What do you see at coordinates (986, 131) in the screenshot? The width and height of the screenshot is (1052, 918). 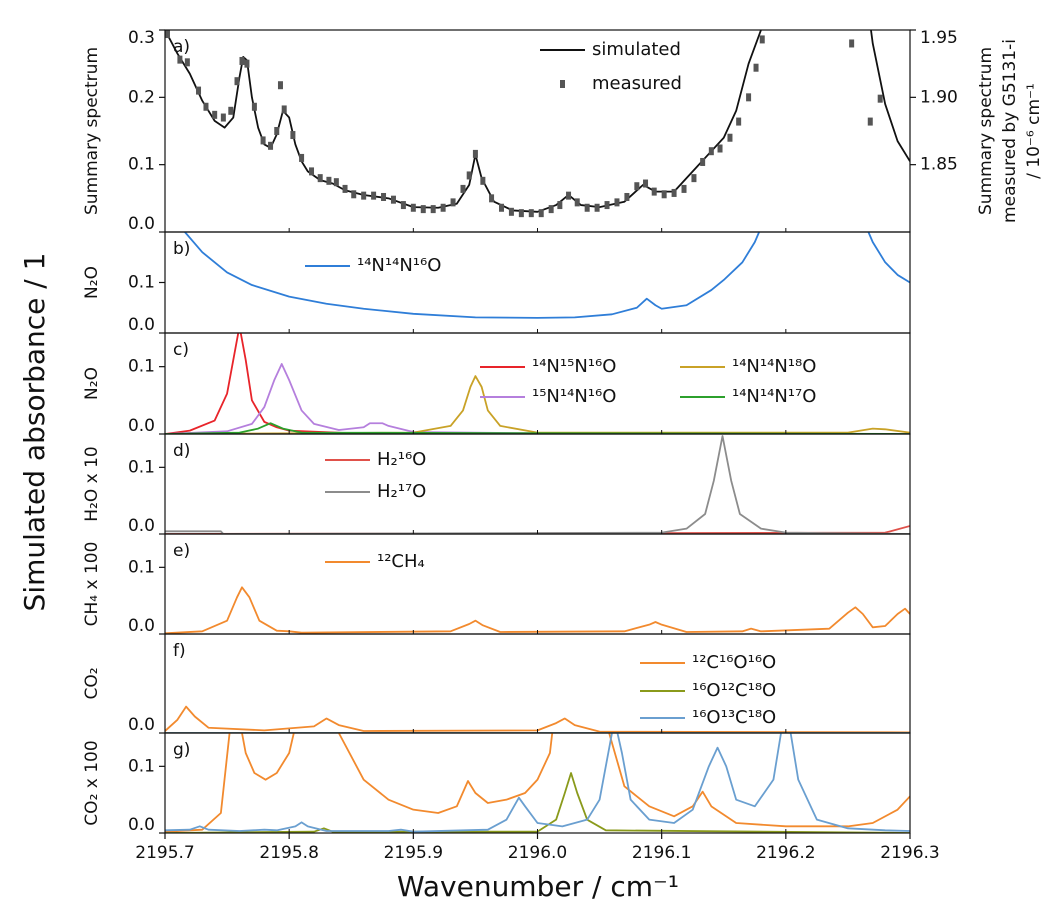 I see `y2-axis-label: Summary spectrum` at bounding box center [986, 131].